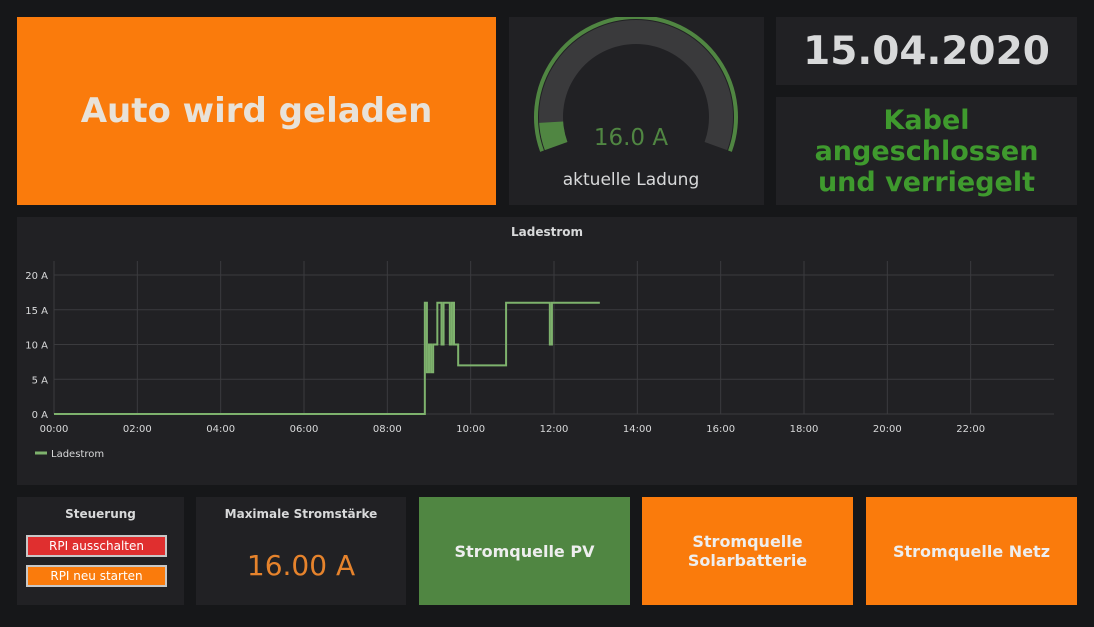  What do you see at coordinates (54, 429) in the screenshot?
I see `chart-x-tick-label: 00:00` at bounding box center [54, 429].